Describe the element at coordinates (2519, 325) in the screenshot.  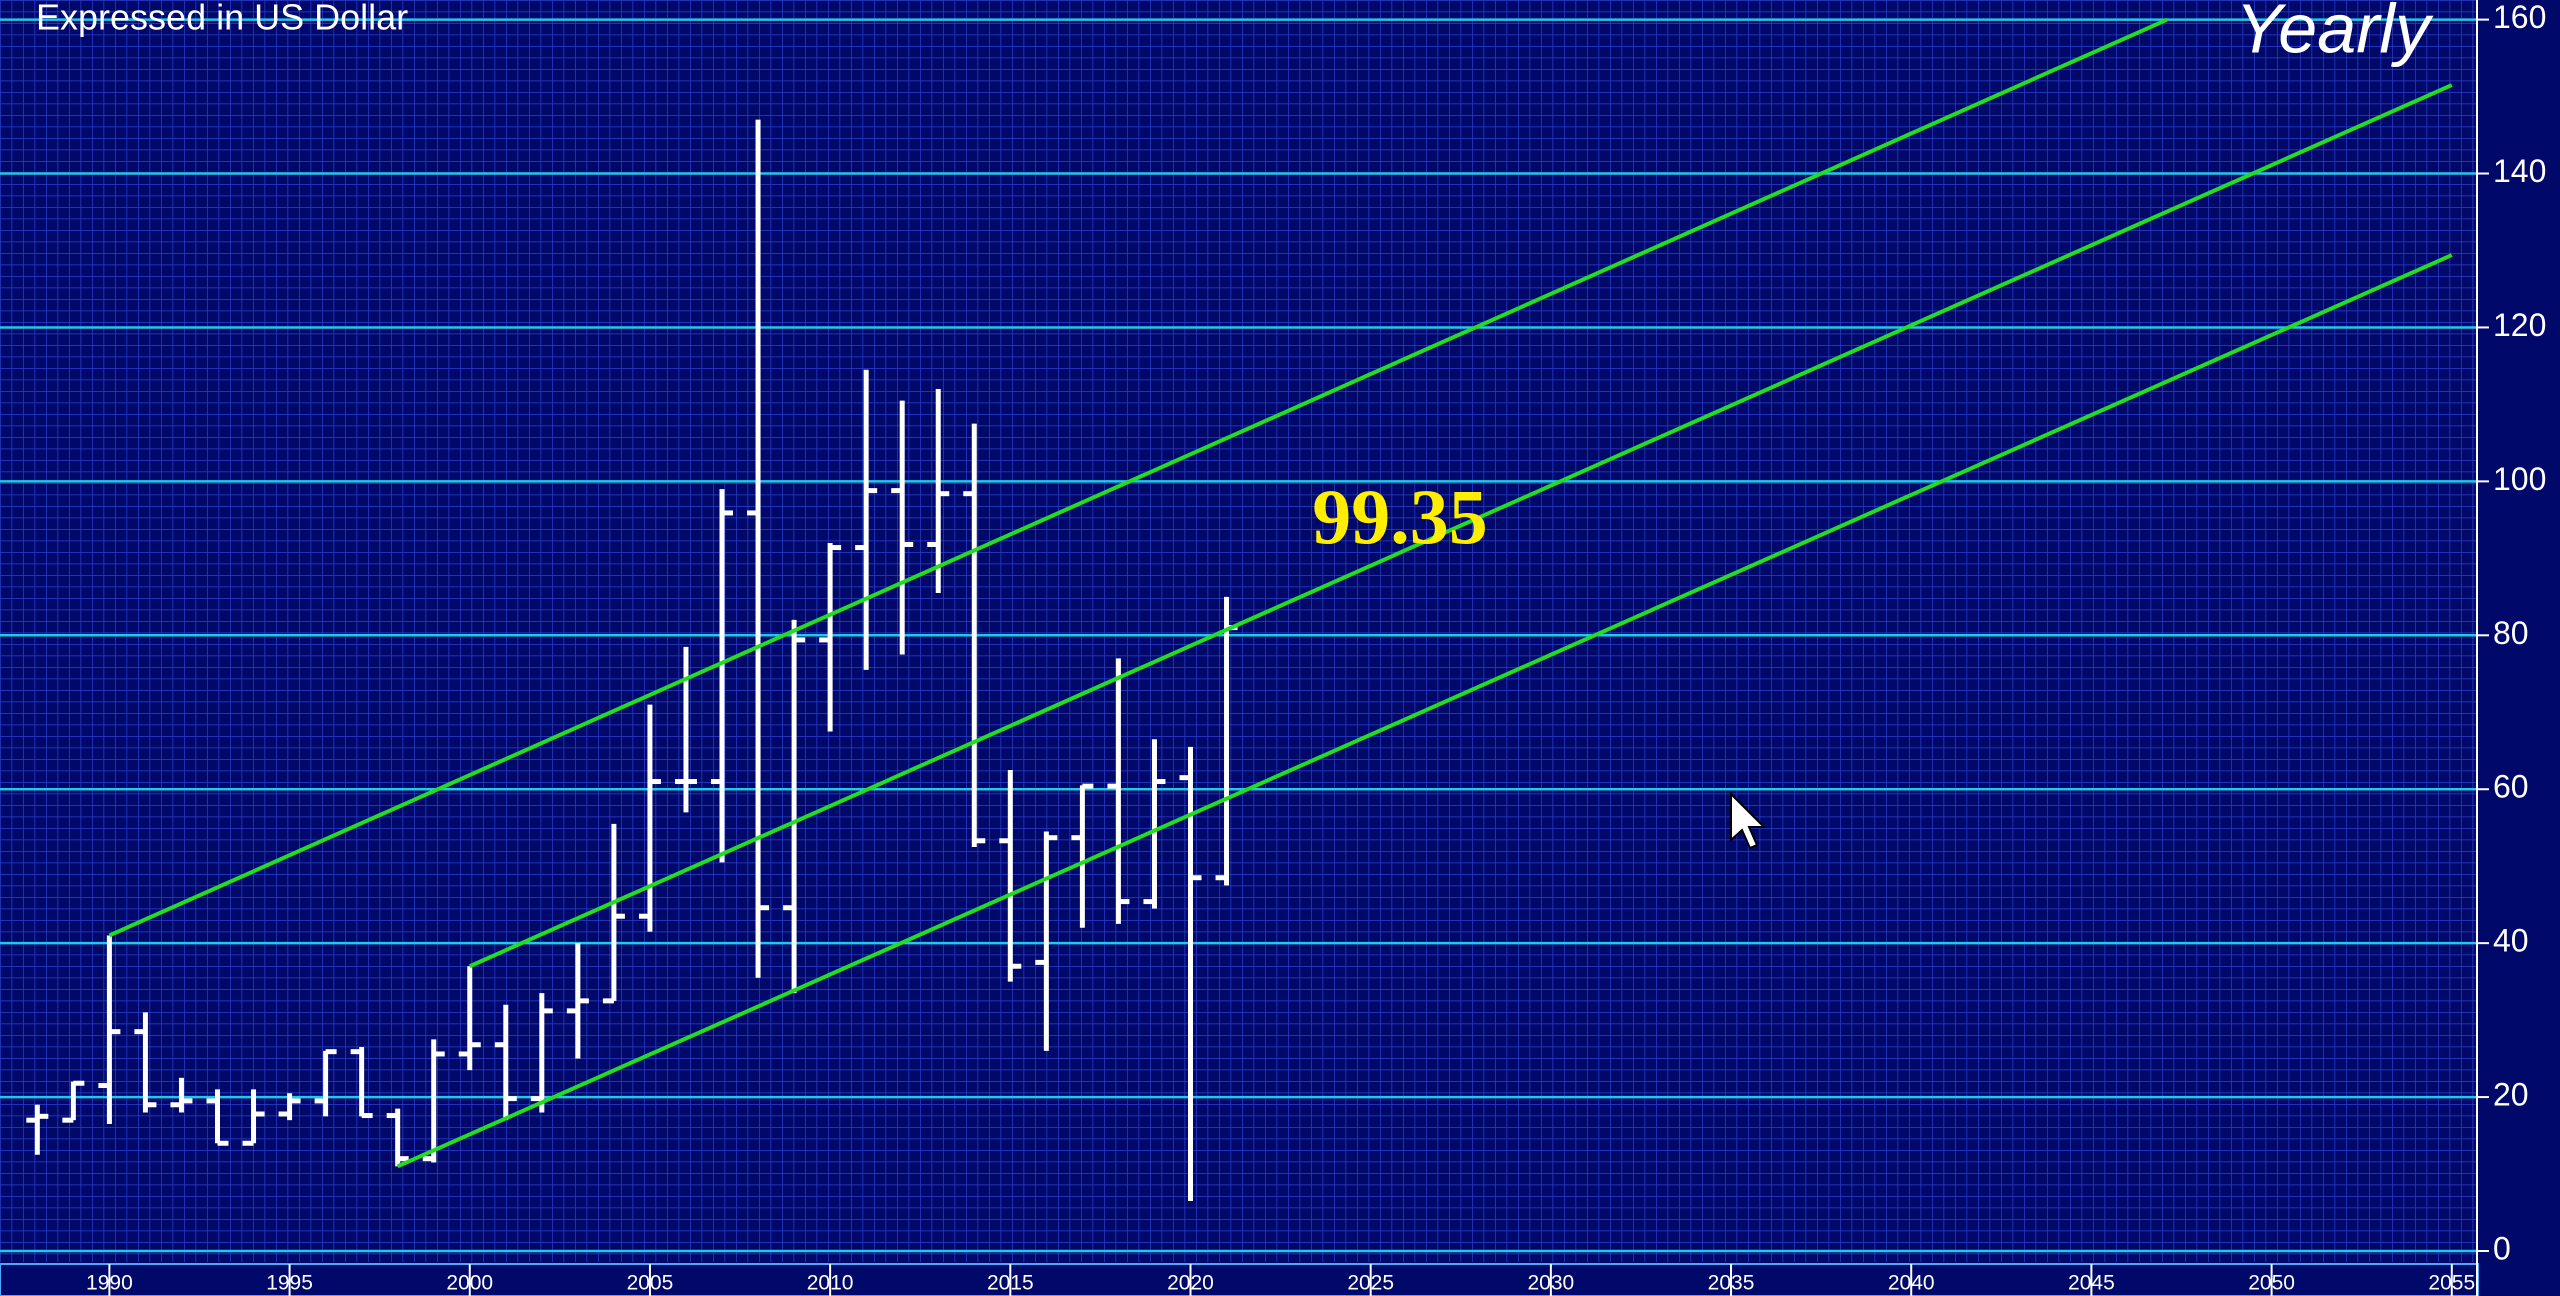
I see `y-tick-label: 120` at that location.